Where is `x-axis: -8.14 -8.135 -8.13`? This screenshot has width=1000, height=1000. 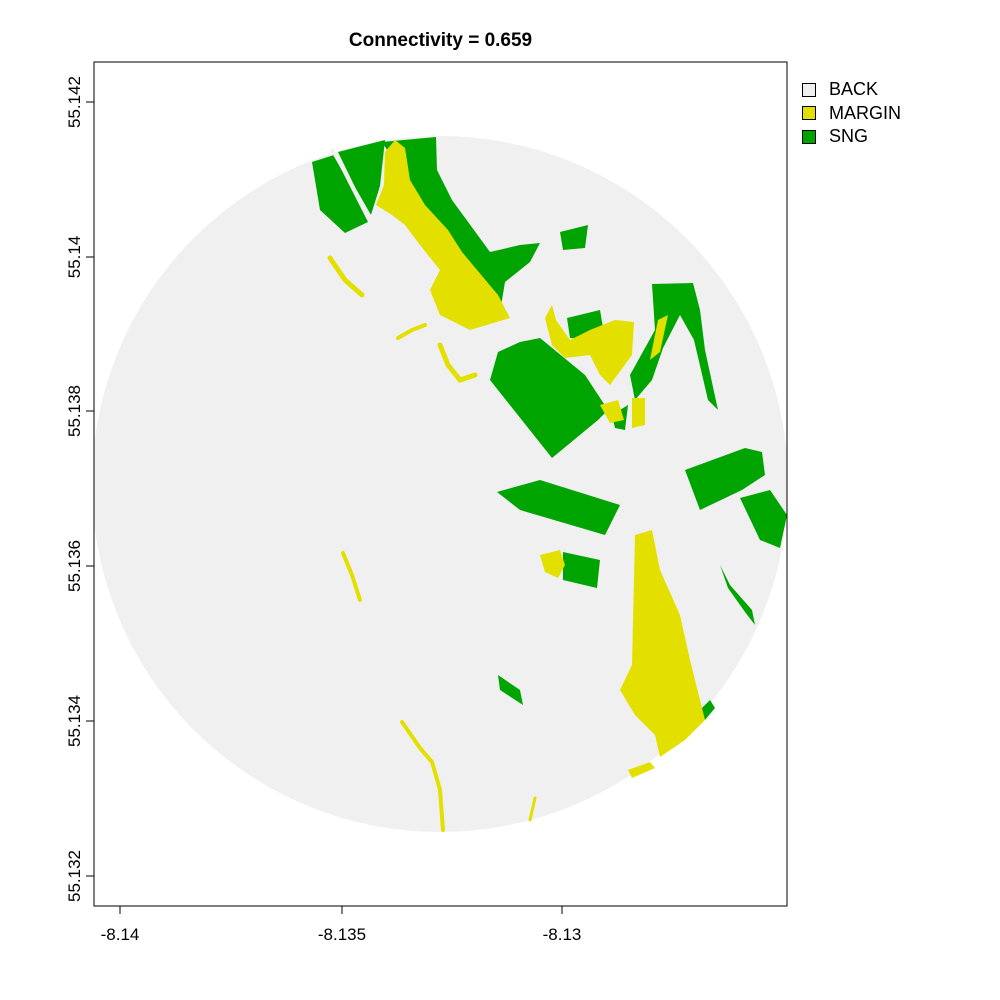
x-axis: -8.14 -8.135 -8.13 is located at coordinates (341, 924).